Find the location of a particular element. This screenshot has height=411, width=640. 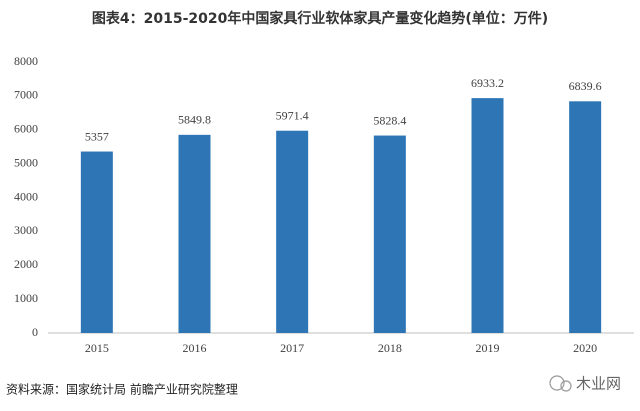

y-tick-label: 1000 is located at coordinates (26, 298).